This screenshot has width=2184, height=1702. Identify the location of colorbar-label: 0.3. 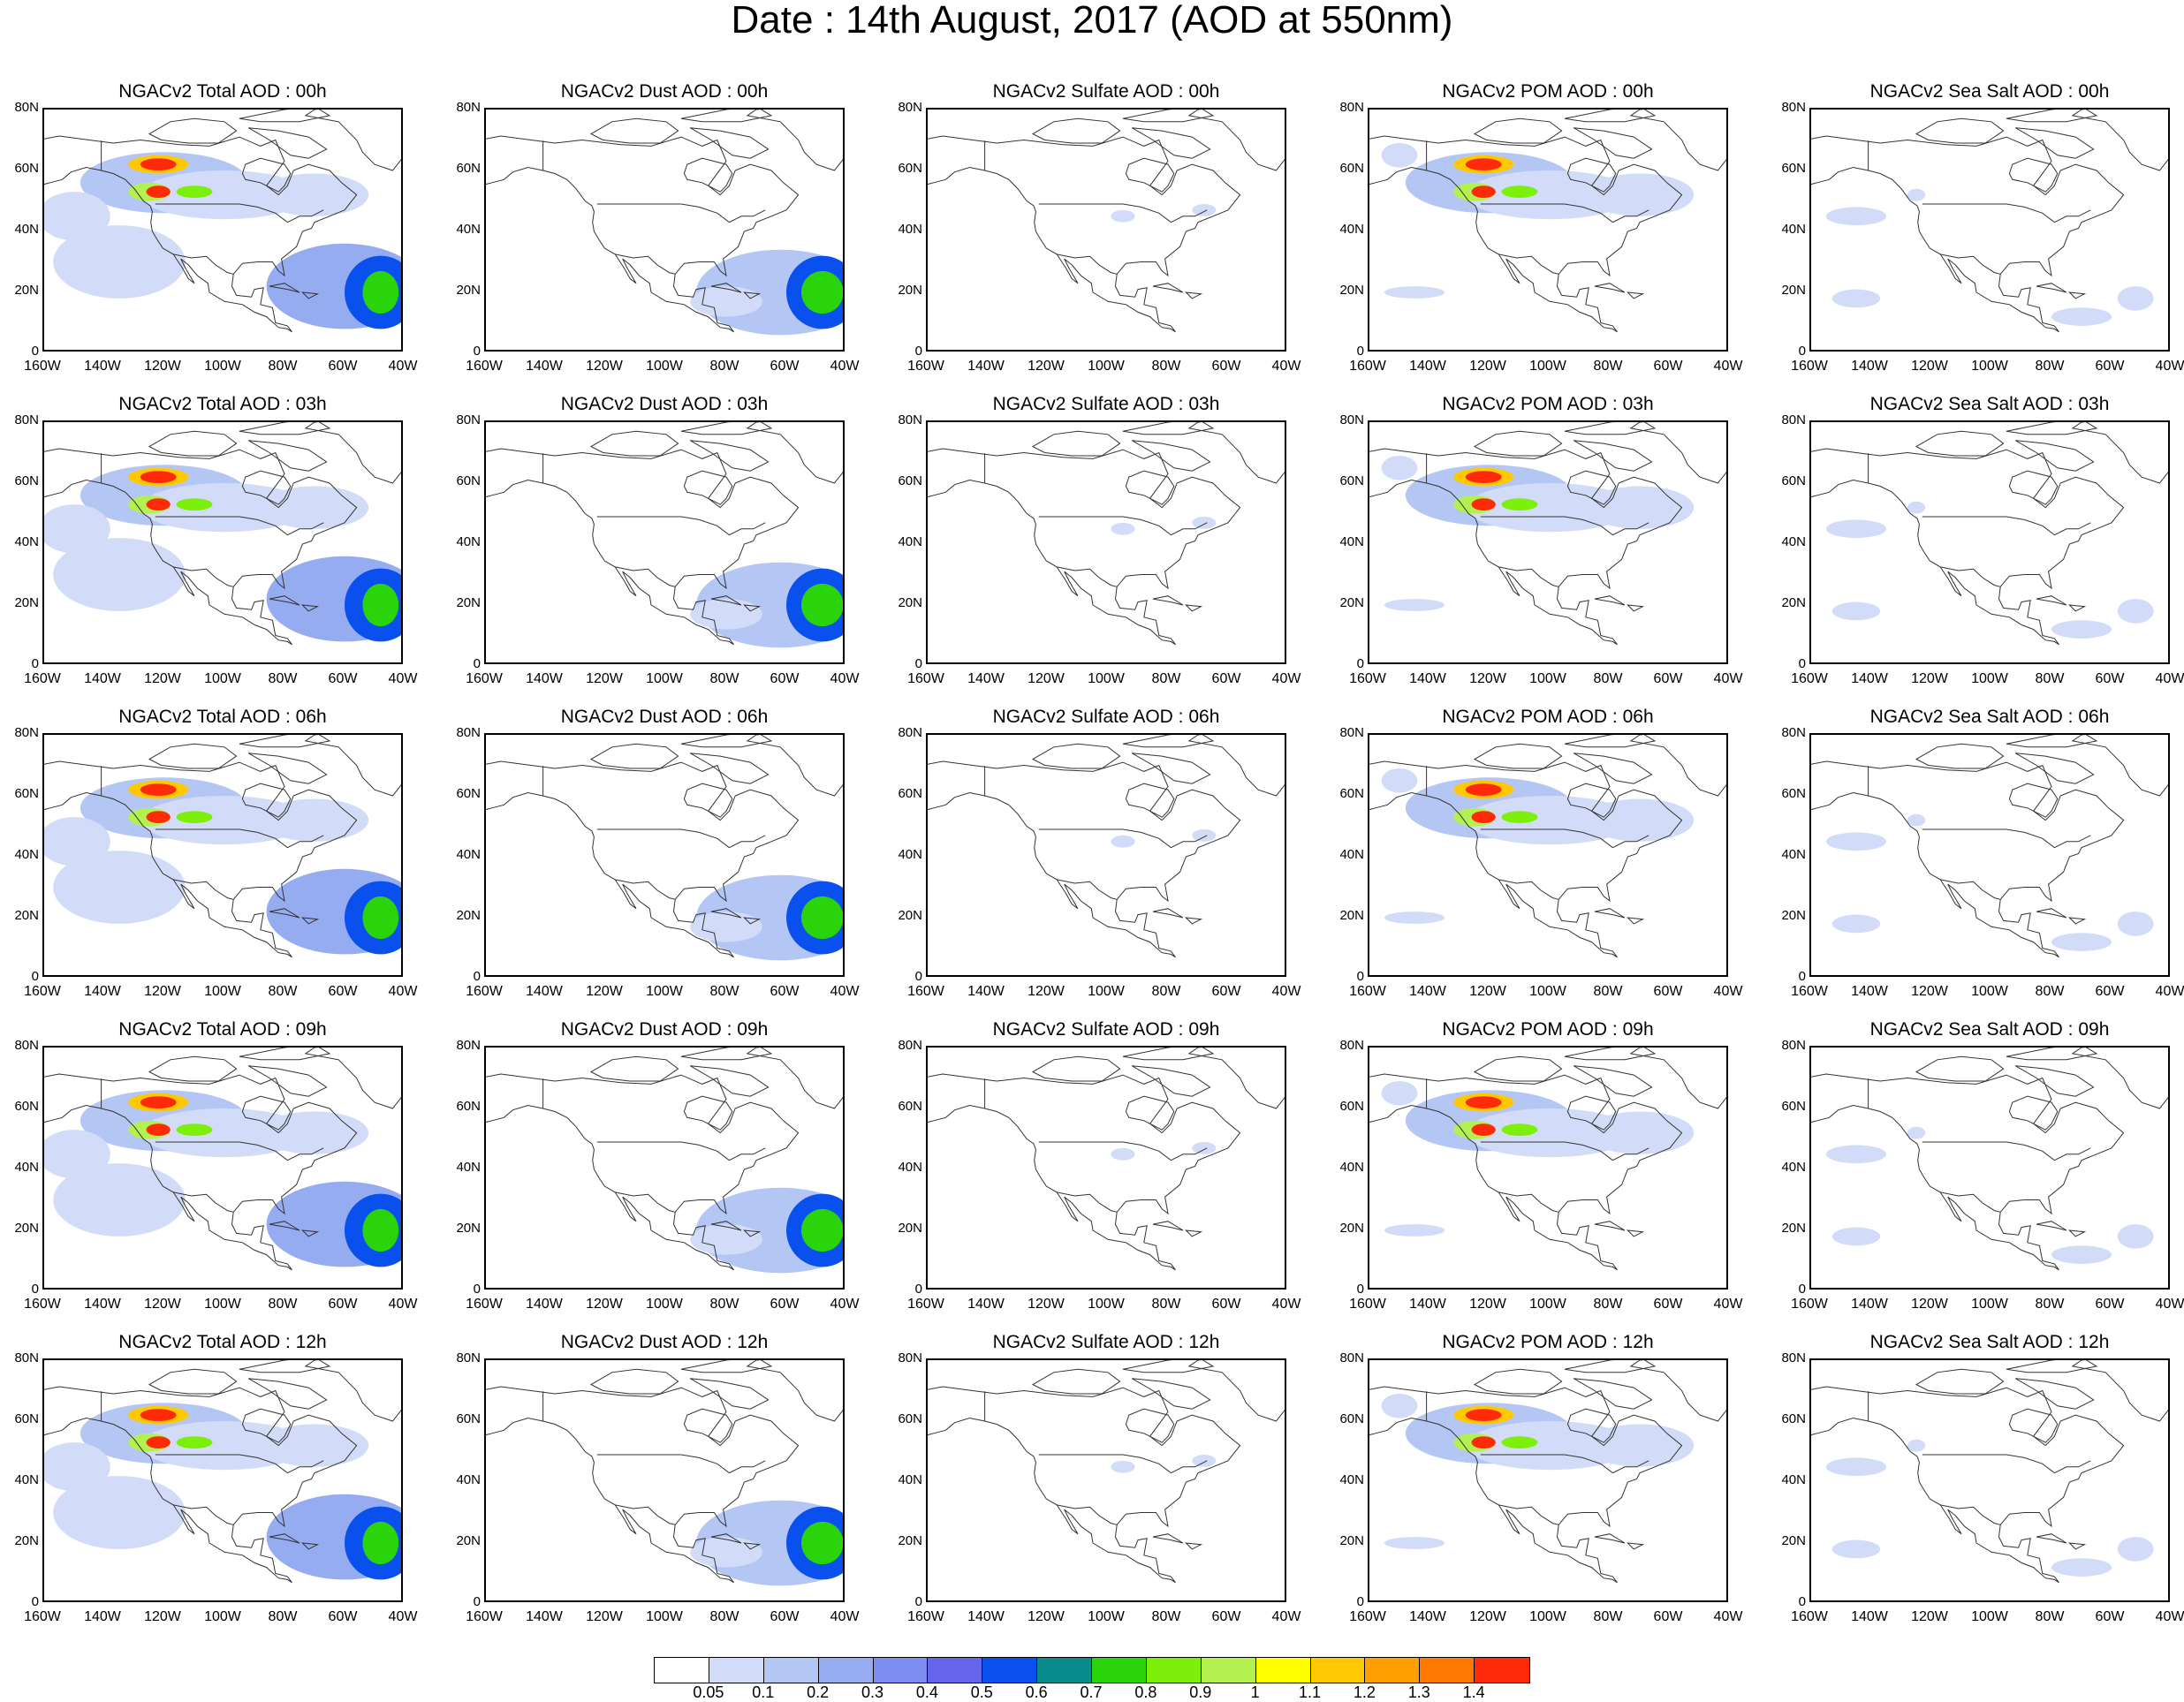
(872, 1692).